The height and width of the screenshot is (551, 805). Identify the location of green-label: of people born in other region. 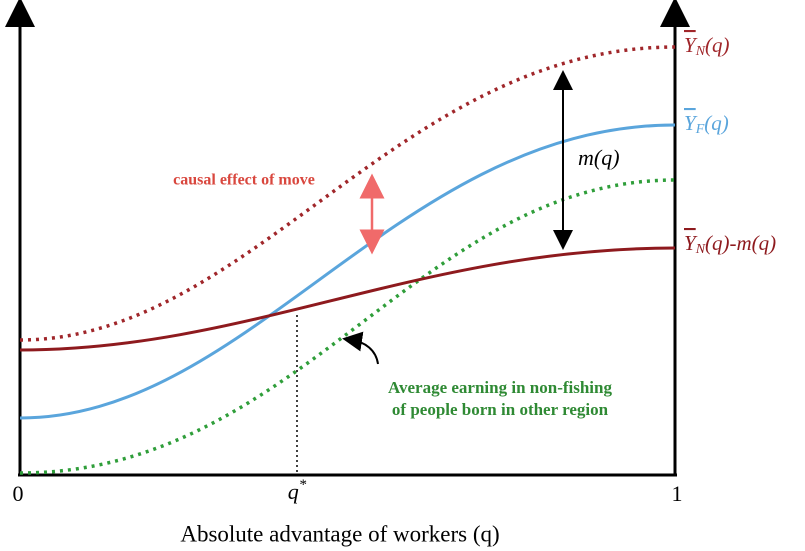
(500, 409).